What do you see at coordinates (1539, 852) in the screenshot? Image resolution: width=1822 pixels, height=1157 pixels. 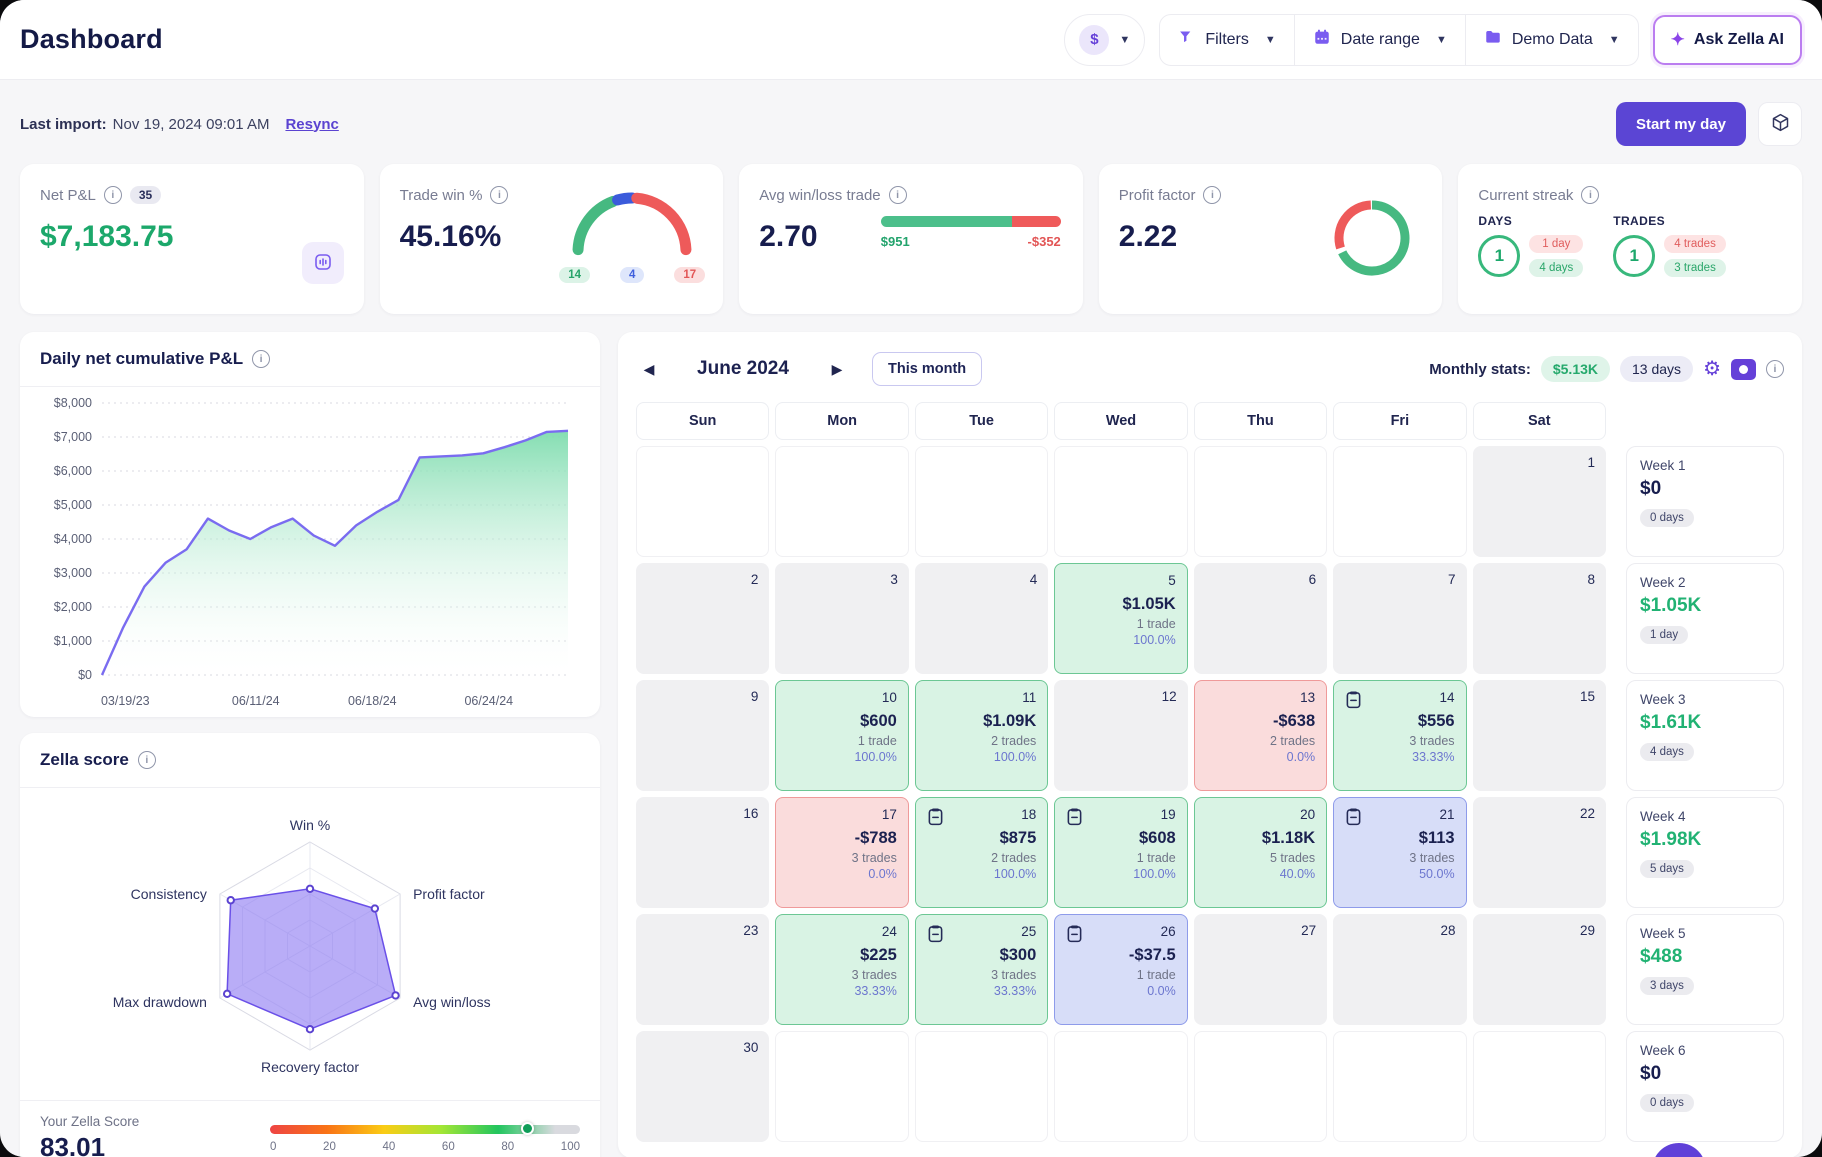 I see `calendar-day-22: 22` at bounding box center [1539, 852].